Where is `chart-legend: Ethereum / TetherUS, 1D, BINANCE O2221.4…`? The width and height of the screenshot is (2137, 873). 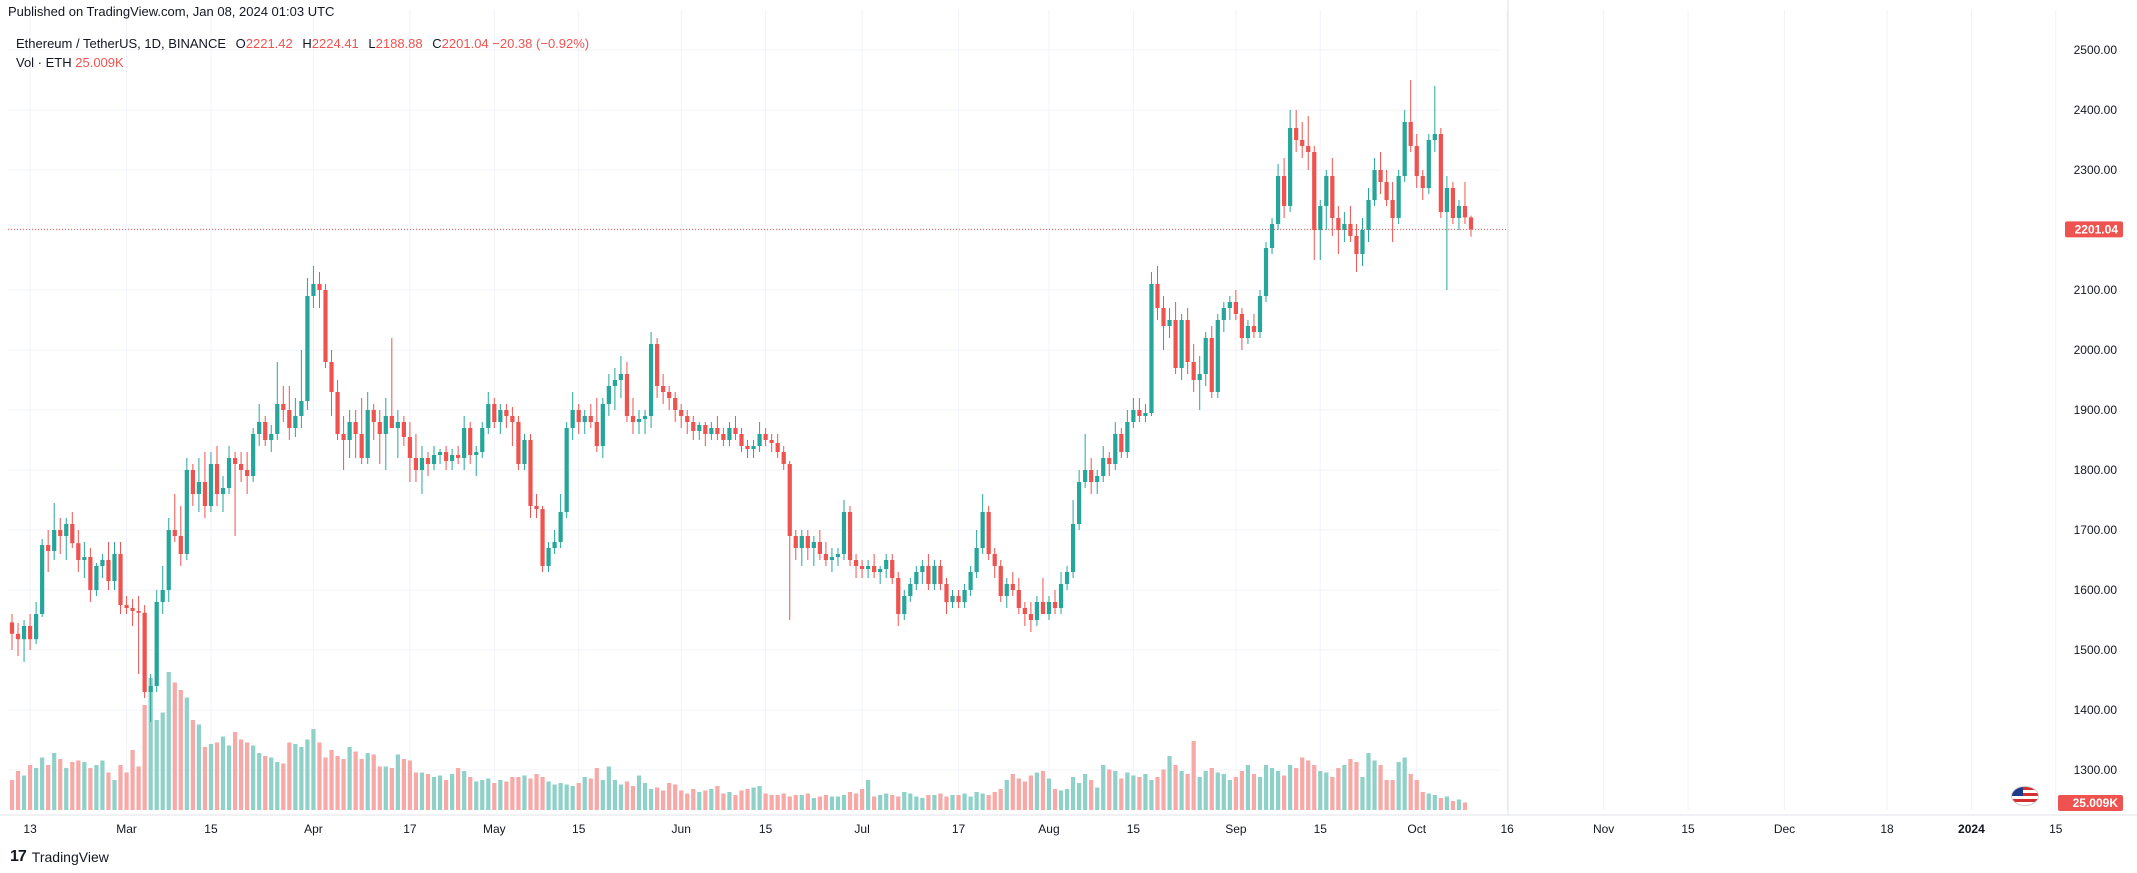 chart-legend: Ethereum / TetherUS, 1D, BINANCE O2221.4… is located at coordinates (302, 53).